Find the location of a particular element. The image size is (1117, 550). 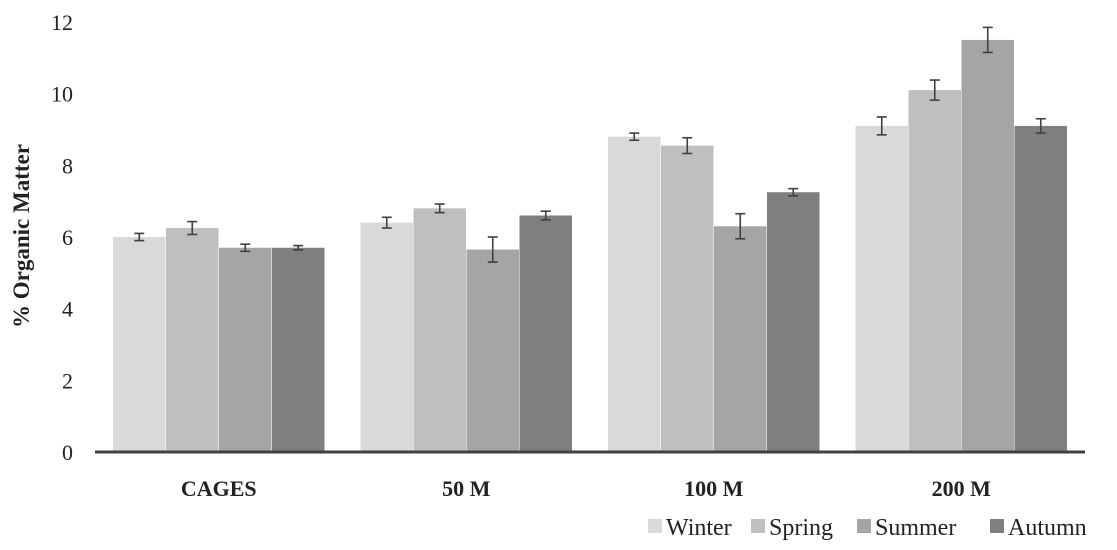

x-category-label: 50 M is located at coordinates (466, 488).